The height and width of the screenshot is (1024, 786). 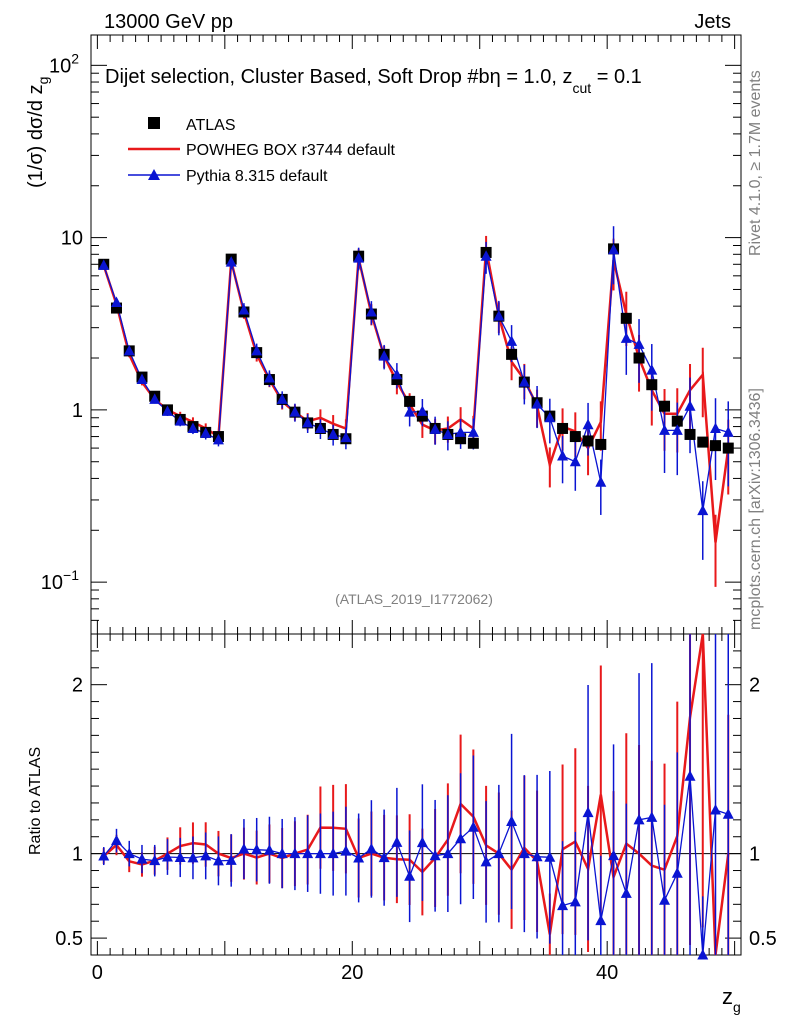 I want to click on x-tick-label: 40, so click(x=607, y=973).